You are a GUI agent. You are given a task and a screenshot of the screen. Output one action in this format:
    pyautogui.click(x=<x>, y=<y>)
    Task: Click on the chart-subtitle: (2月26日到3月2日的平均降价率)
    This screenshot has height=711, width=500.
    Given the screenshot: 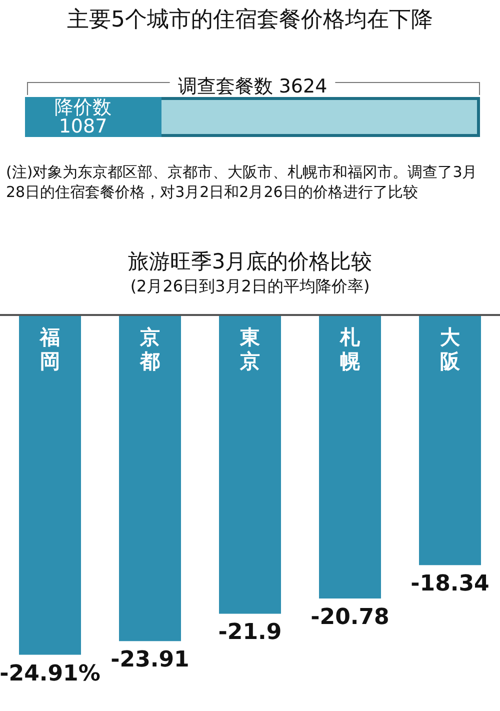 What is the action you would take?
    pyautogui.click(x=250, y=286)
    